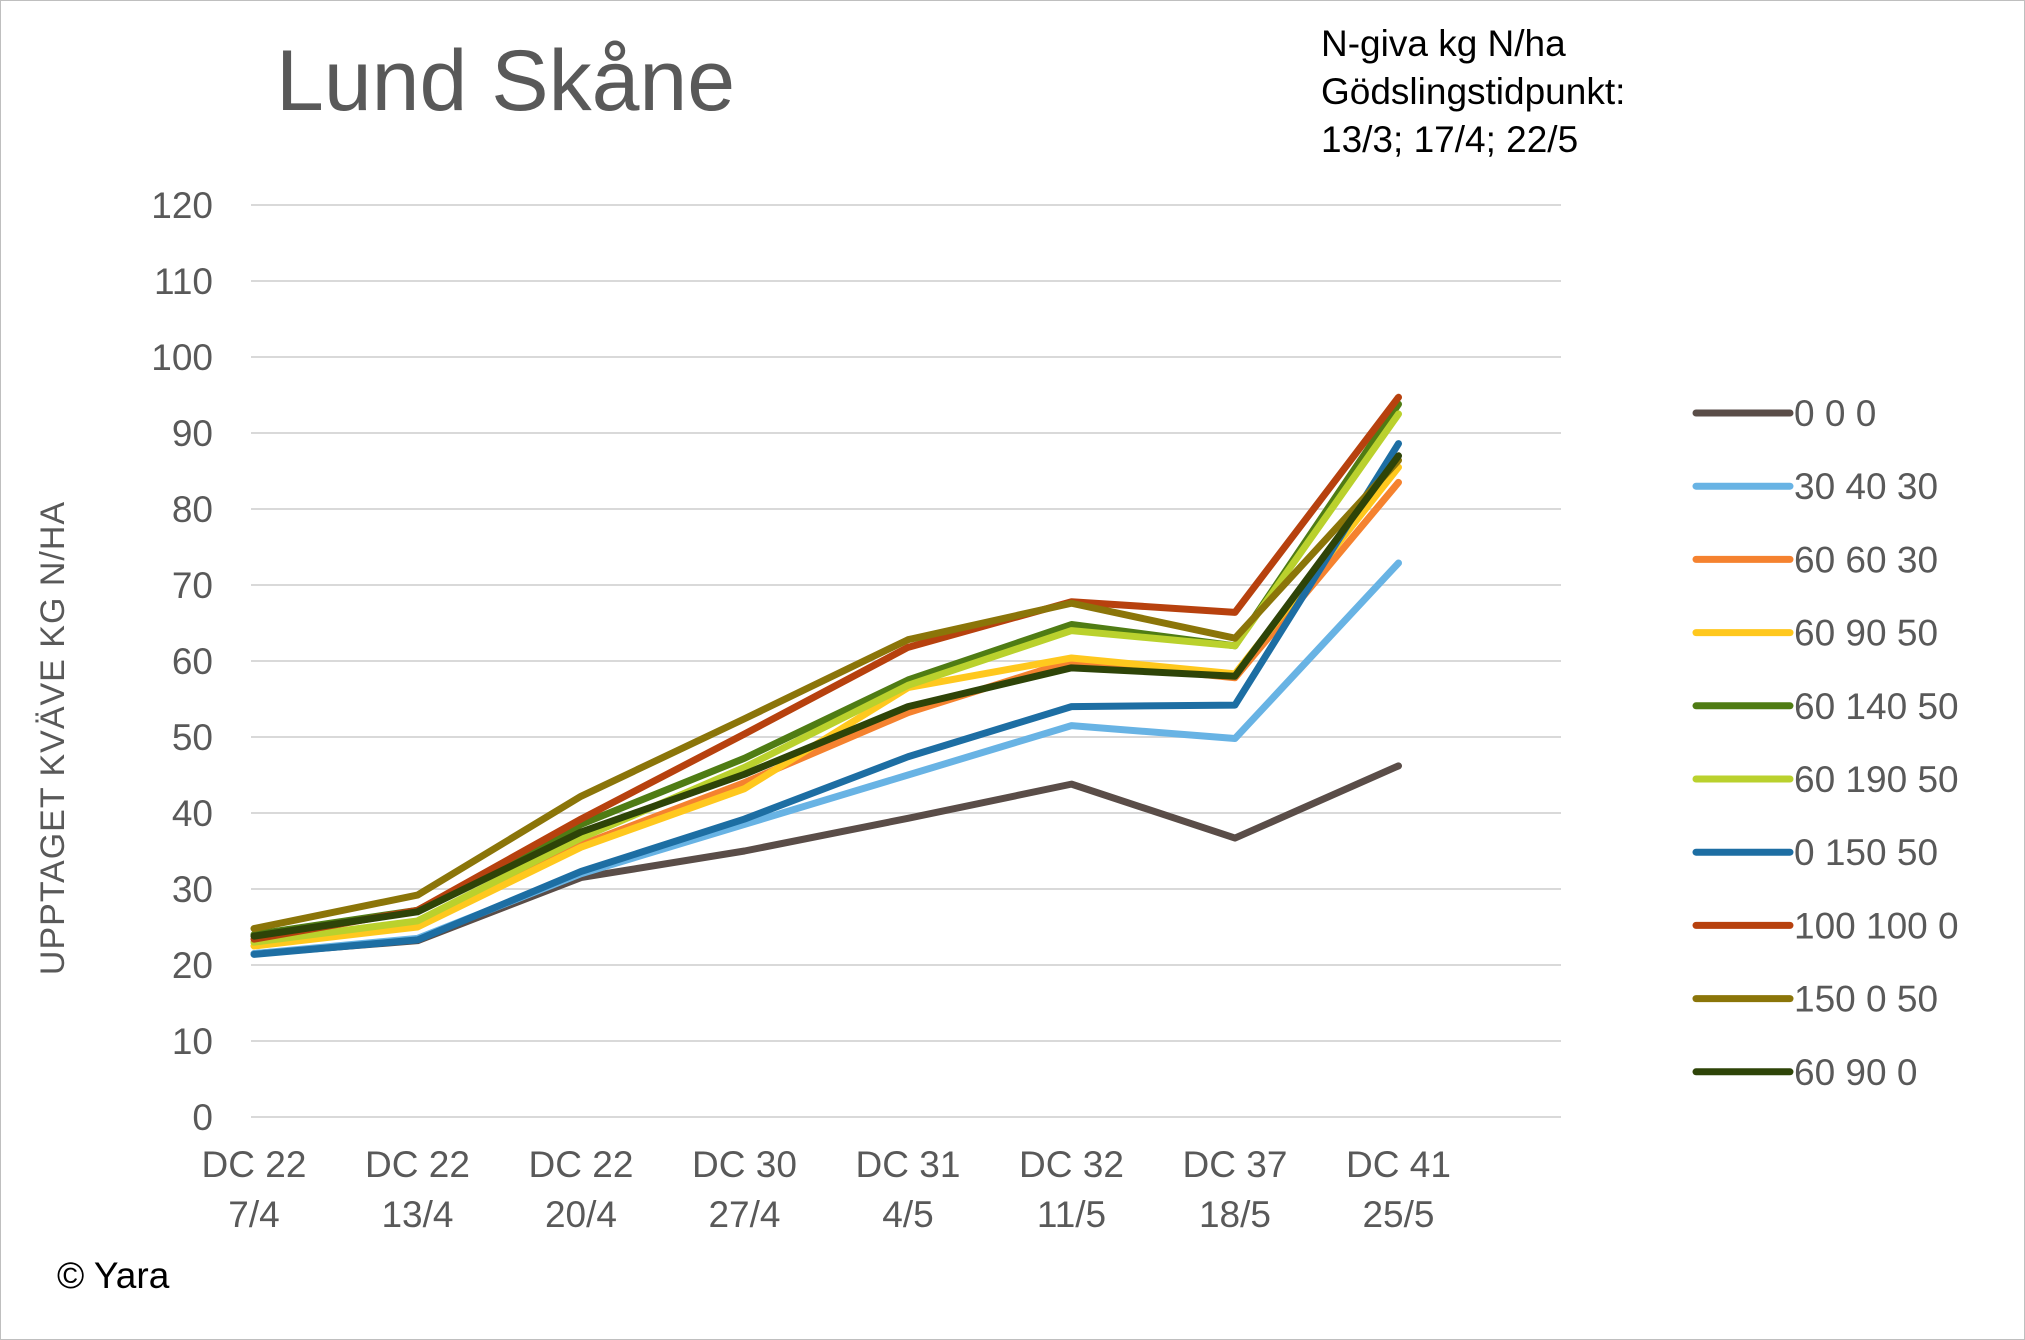  What do you see at coordinates (1071, 1164) in the screenshot?
I see `x-tick-label: DC 32` at bounding box center [1071, 1164].